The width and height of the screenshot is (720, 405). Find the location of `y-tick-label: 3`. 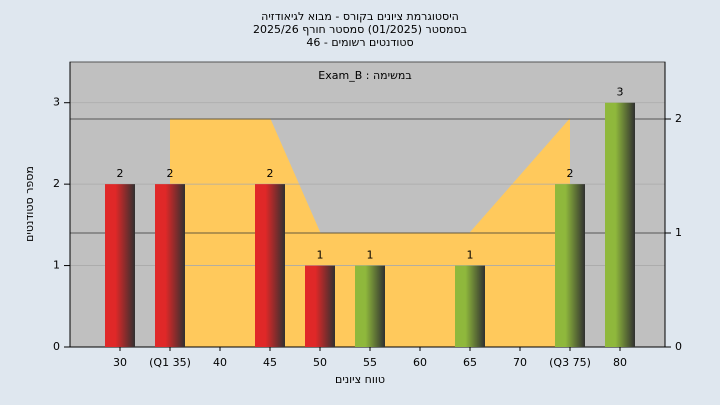

y-tick-label: 3 is located at coordinates (56, 102).